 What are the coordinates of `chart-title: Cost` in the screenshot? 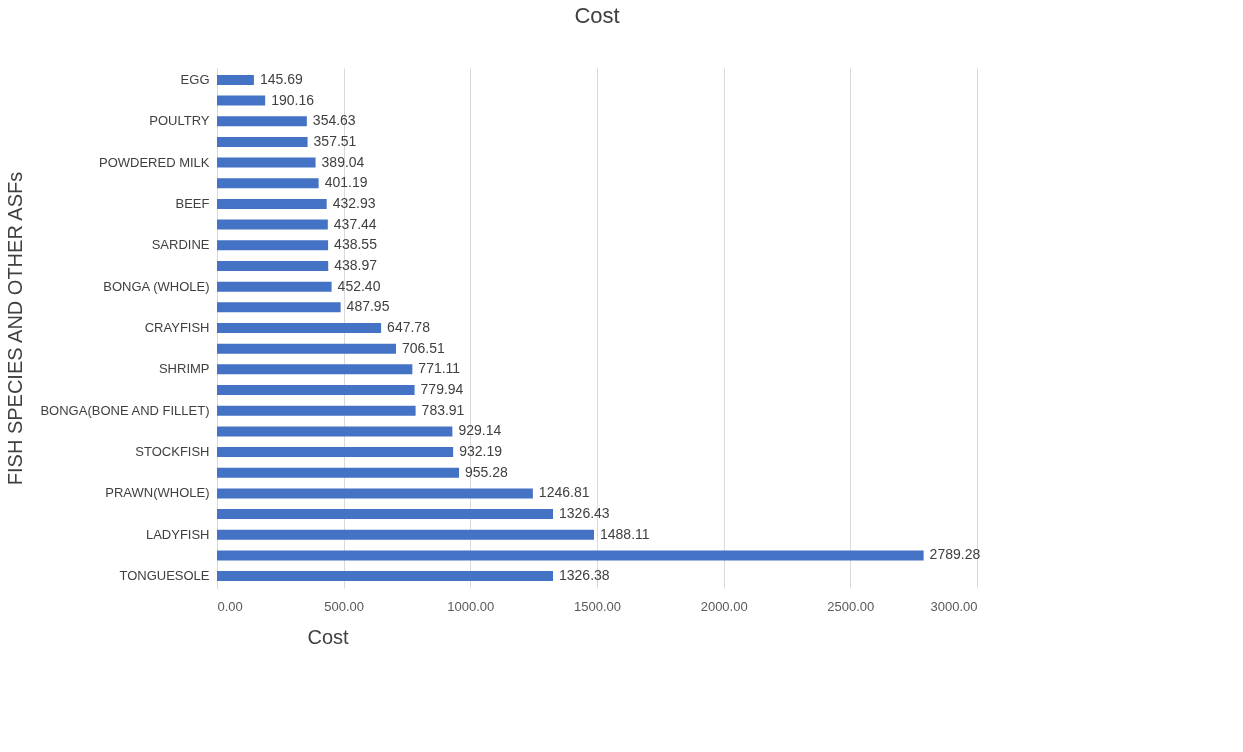 It's located at (597, 15).